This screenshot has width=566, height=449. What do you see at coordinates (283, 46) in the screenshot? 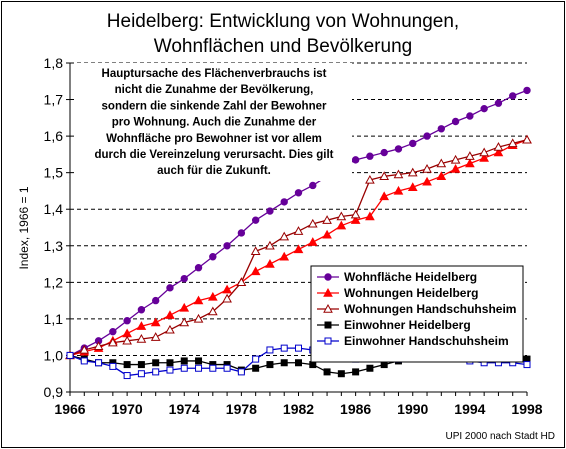
I see `chart-title-line-2: Wohnflächen und Bevölkerung` at bounding box center [283, 46].